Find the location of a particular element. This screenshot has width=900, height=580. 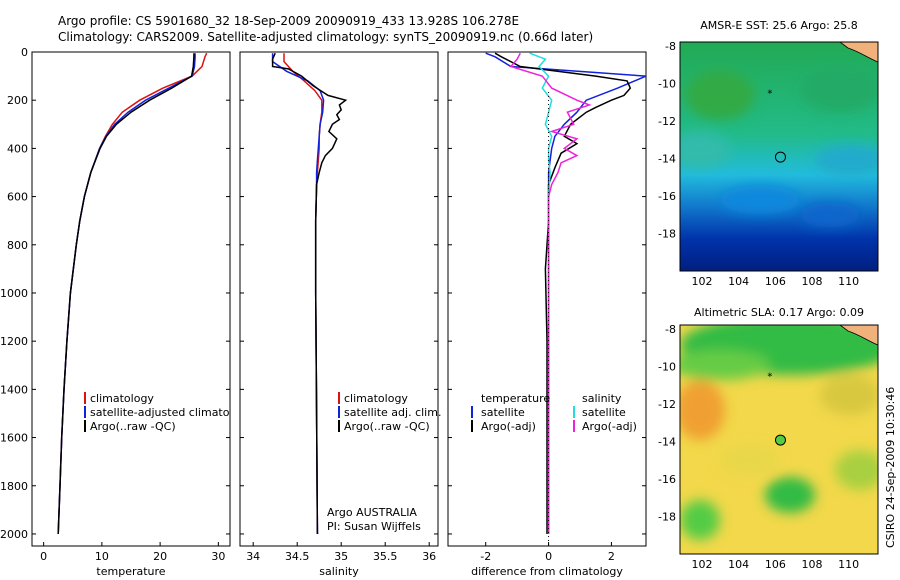

legend-label-sal-satellite: satellite is located at coordinates (604, 412).